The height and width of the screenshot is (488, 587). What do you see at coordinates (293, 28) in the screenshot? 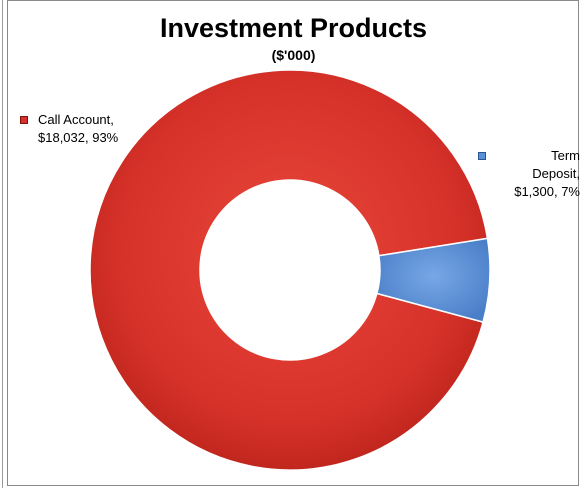
I see `chart-title: Investment Products` at bounding box center [293, 28].